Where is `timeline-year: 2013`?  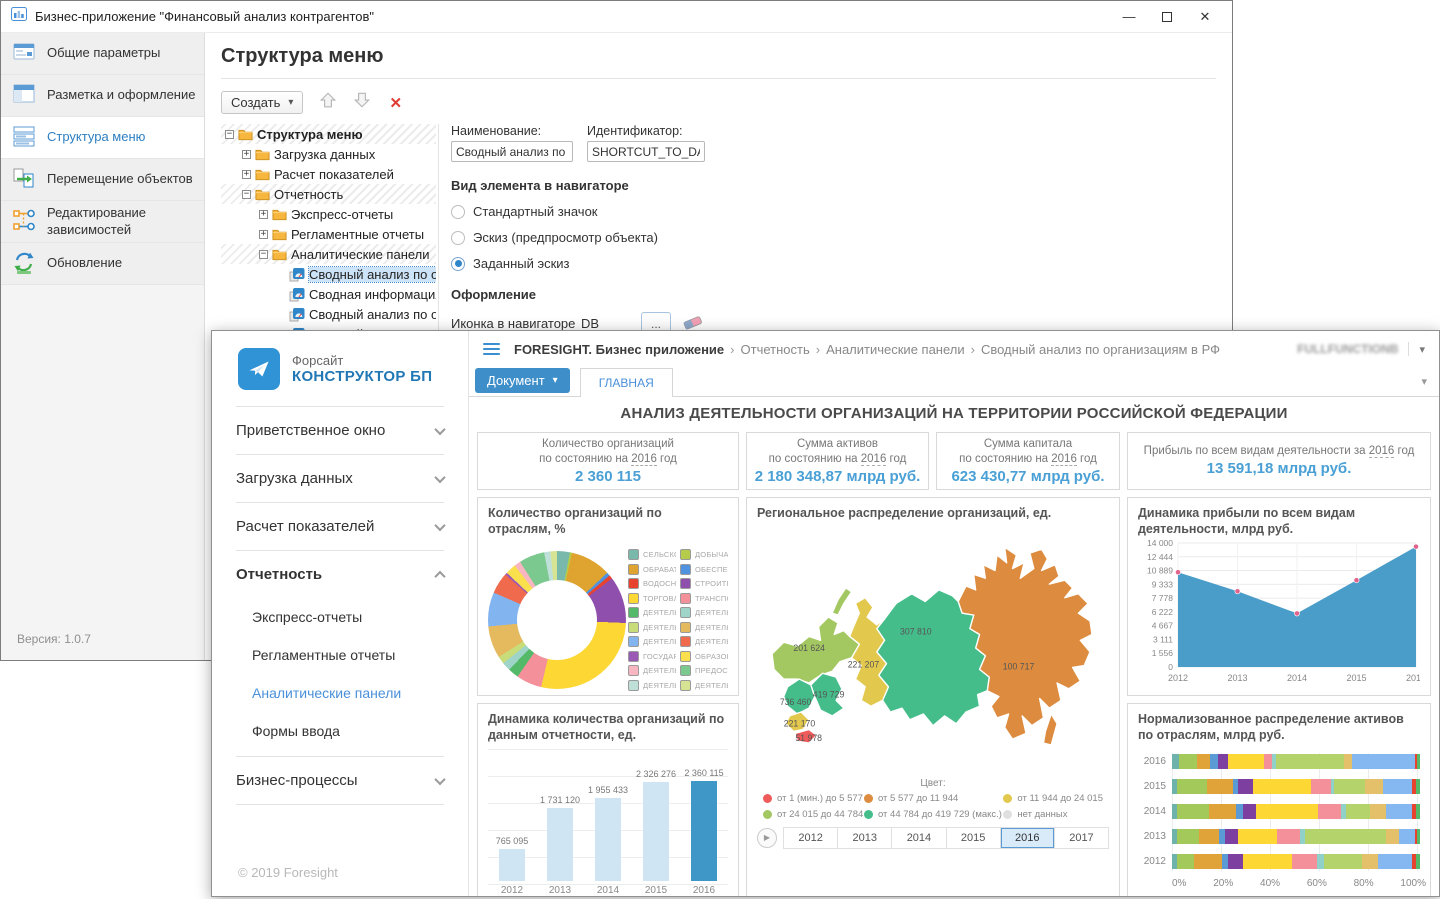
timeline-year: 2013 is located at coordinates (865, 837).